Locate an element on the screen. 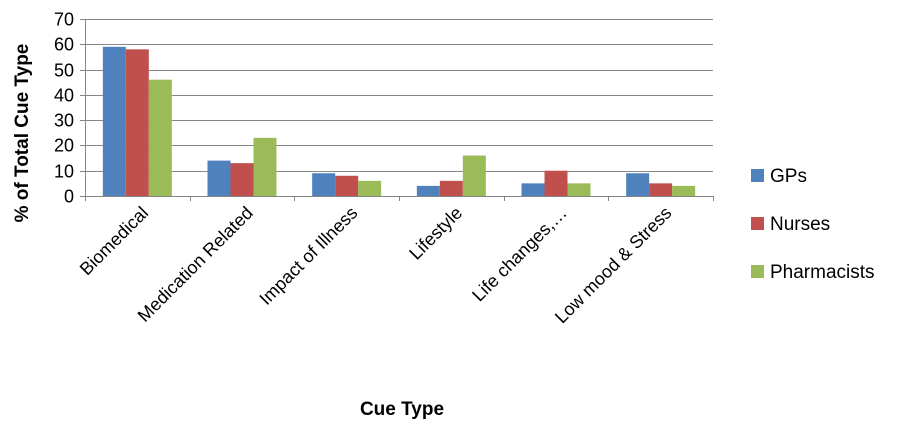 The width and height of the screenshot is (908, 430). legend-label: Pharmacists is located at coordinates (822, 272).